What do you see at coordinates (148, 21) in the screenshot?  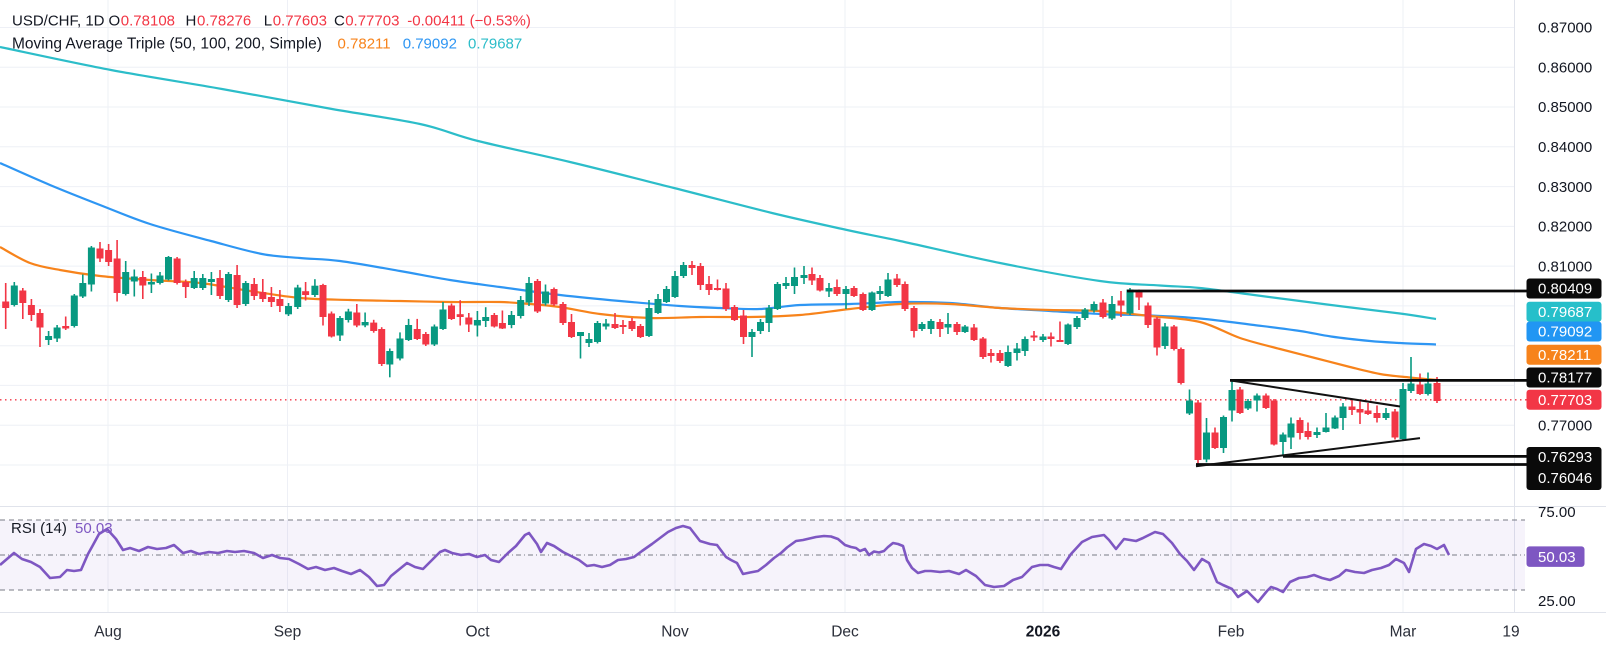 I see `svg-text: 0.78108` at bounding box center [148, 21].